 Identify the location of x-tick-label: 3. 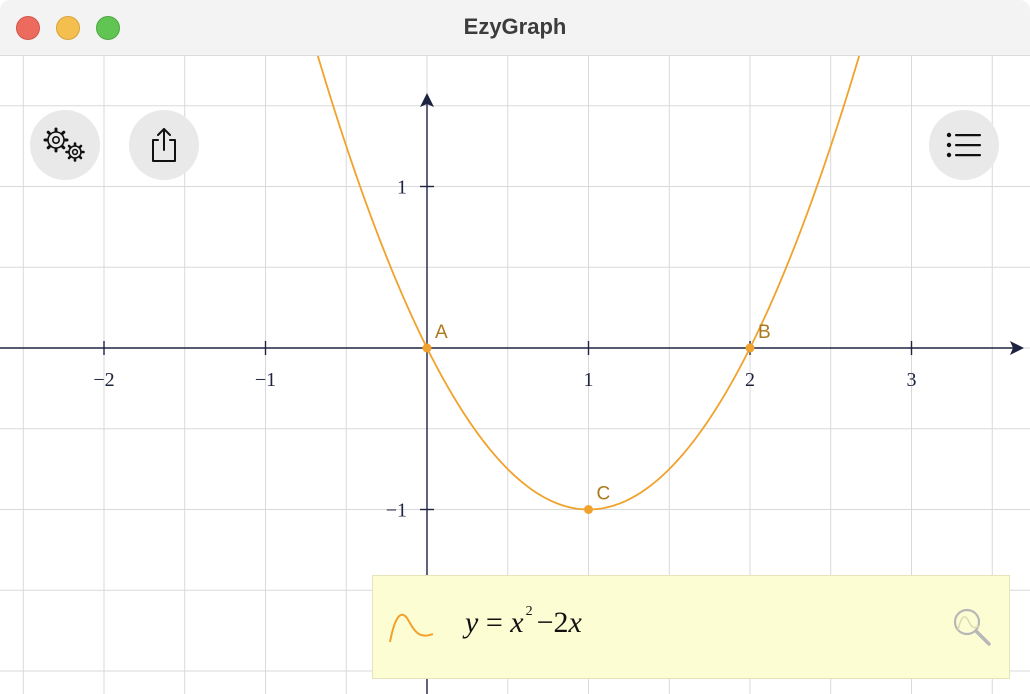
(912, 380).